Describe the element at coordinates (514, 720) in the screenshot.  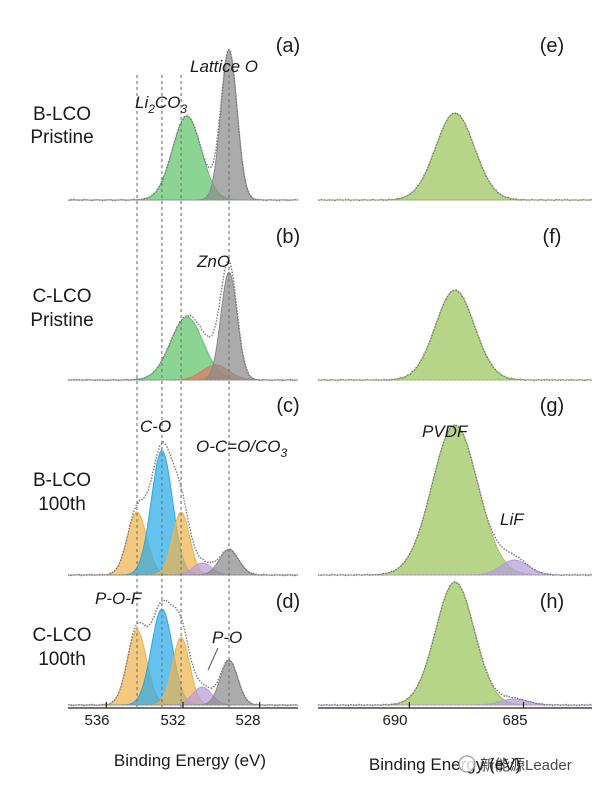
I see `right-xtick-685: 685` at that location.